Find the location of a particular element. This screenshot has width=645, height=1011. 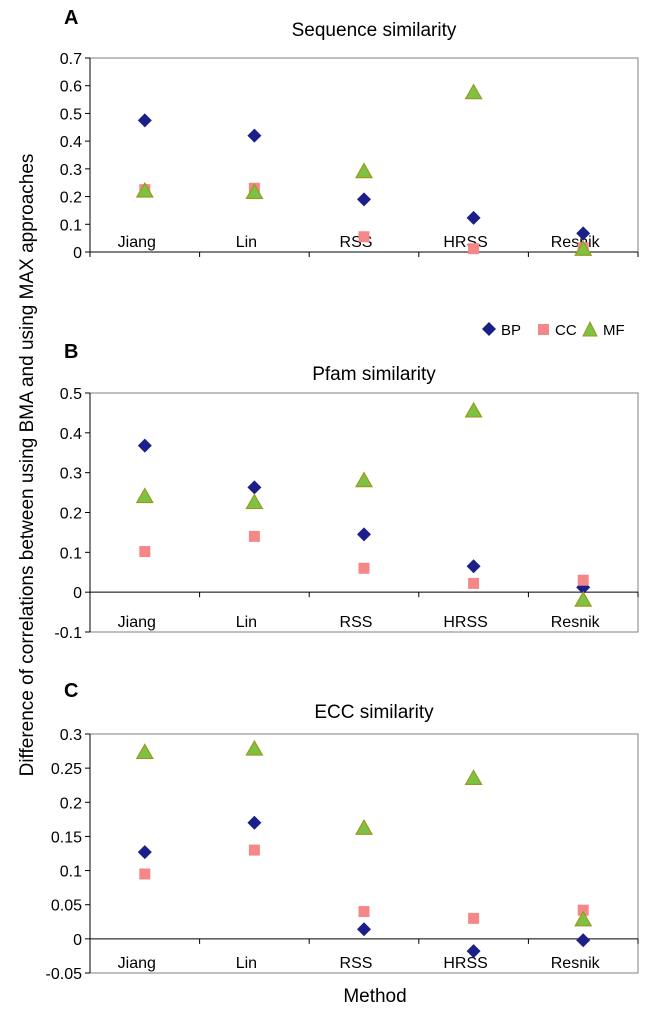

legend-marker-mf is located at coordinates (590, 328).